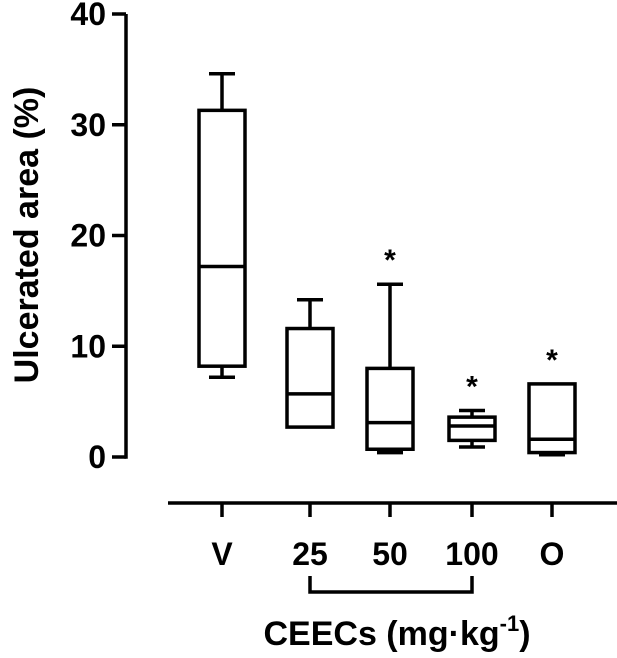 The height and width of the screenshot is (658, 617). Describe the element at coordinates (88, 236) in the screenshot. I see `y-tick-label: 20` at that location.